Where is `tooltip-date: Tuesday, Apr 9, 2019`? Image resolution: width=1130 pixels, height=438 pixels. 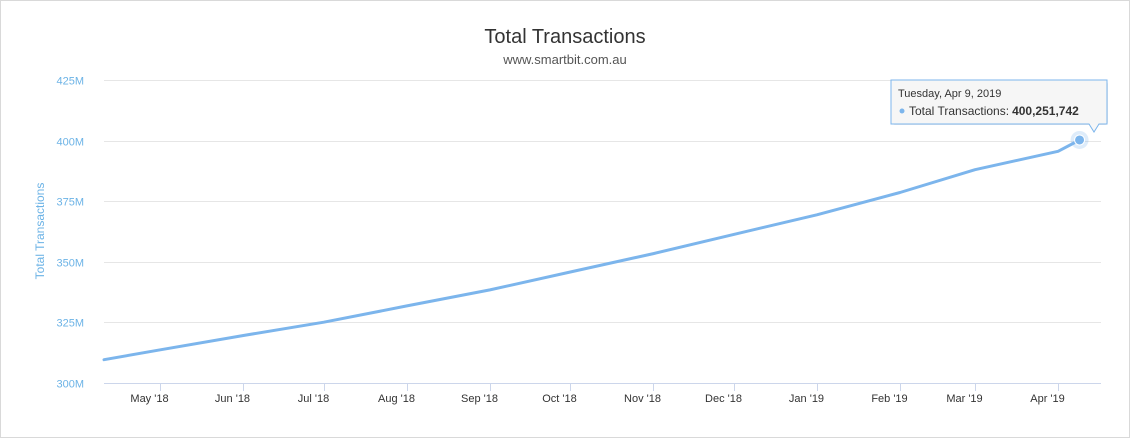 tooltip-date: Tuesday, Apr 9, 2019 is located at coordinates (949, 94).